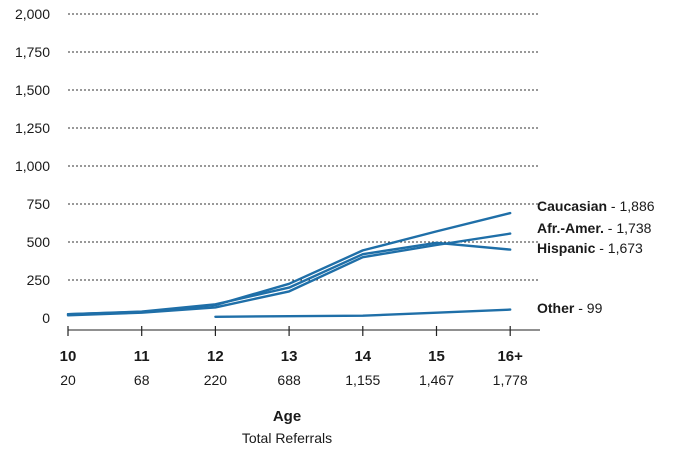 The width and height of the screenshot is (682, 450). I want to click on series-line-other, so click(363, 313).